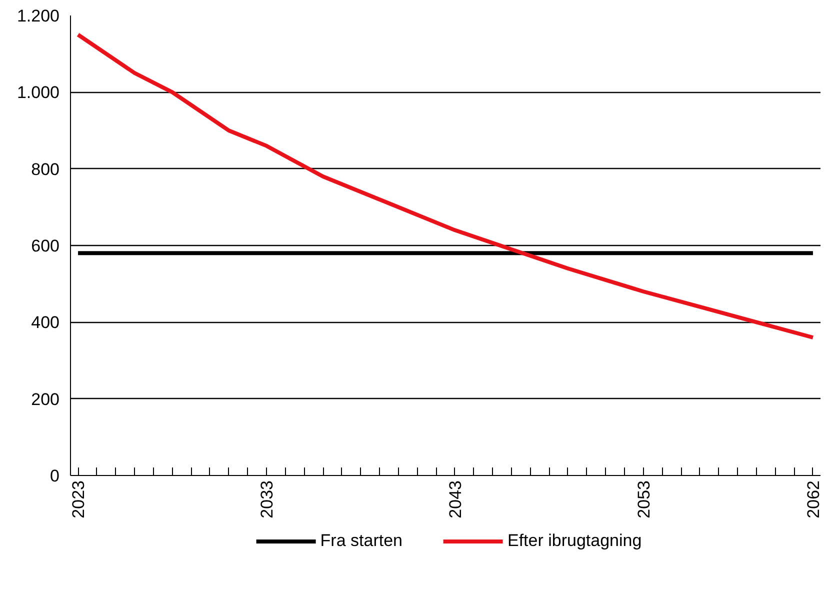  What do you see at coordinates (361, 541) in the screenshot?
I see `legend-label: Fra starten` at bounding box center [361, 541].